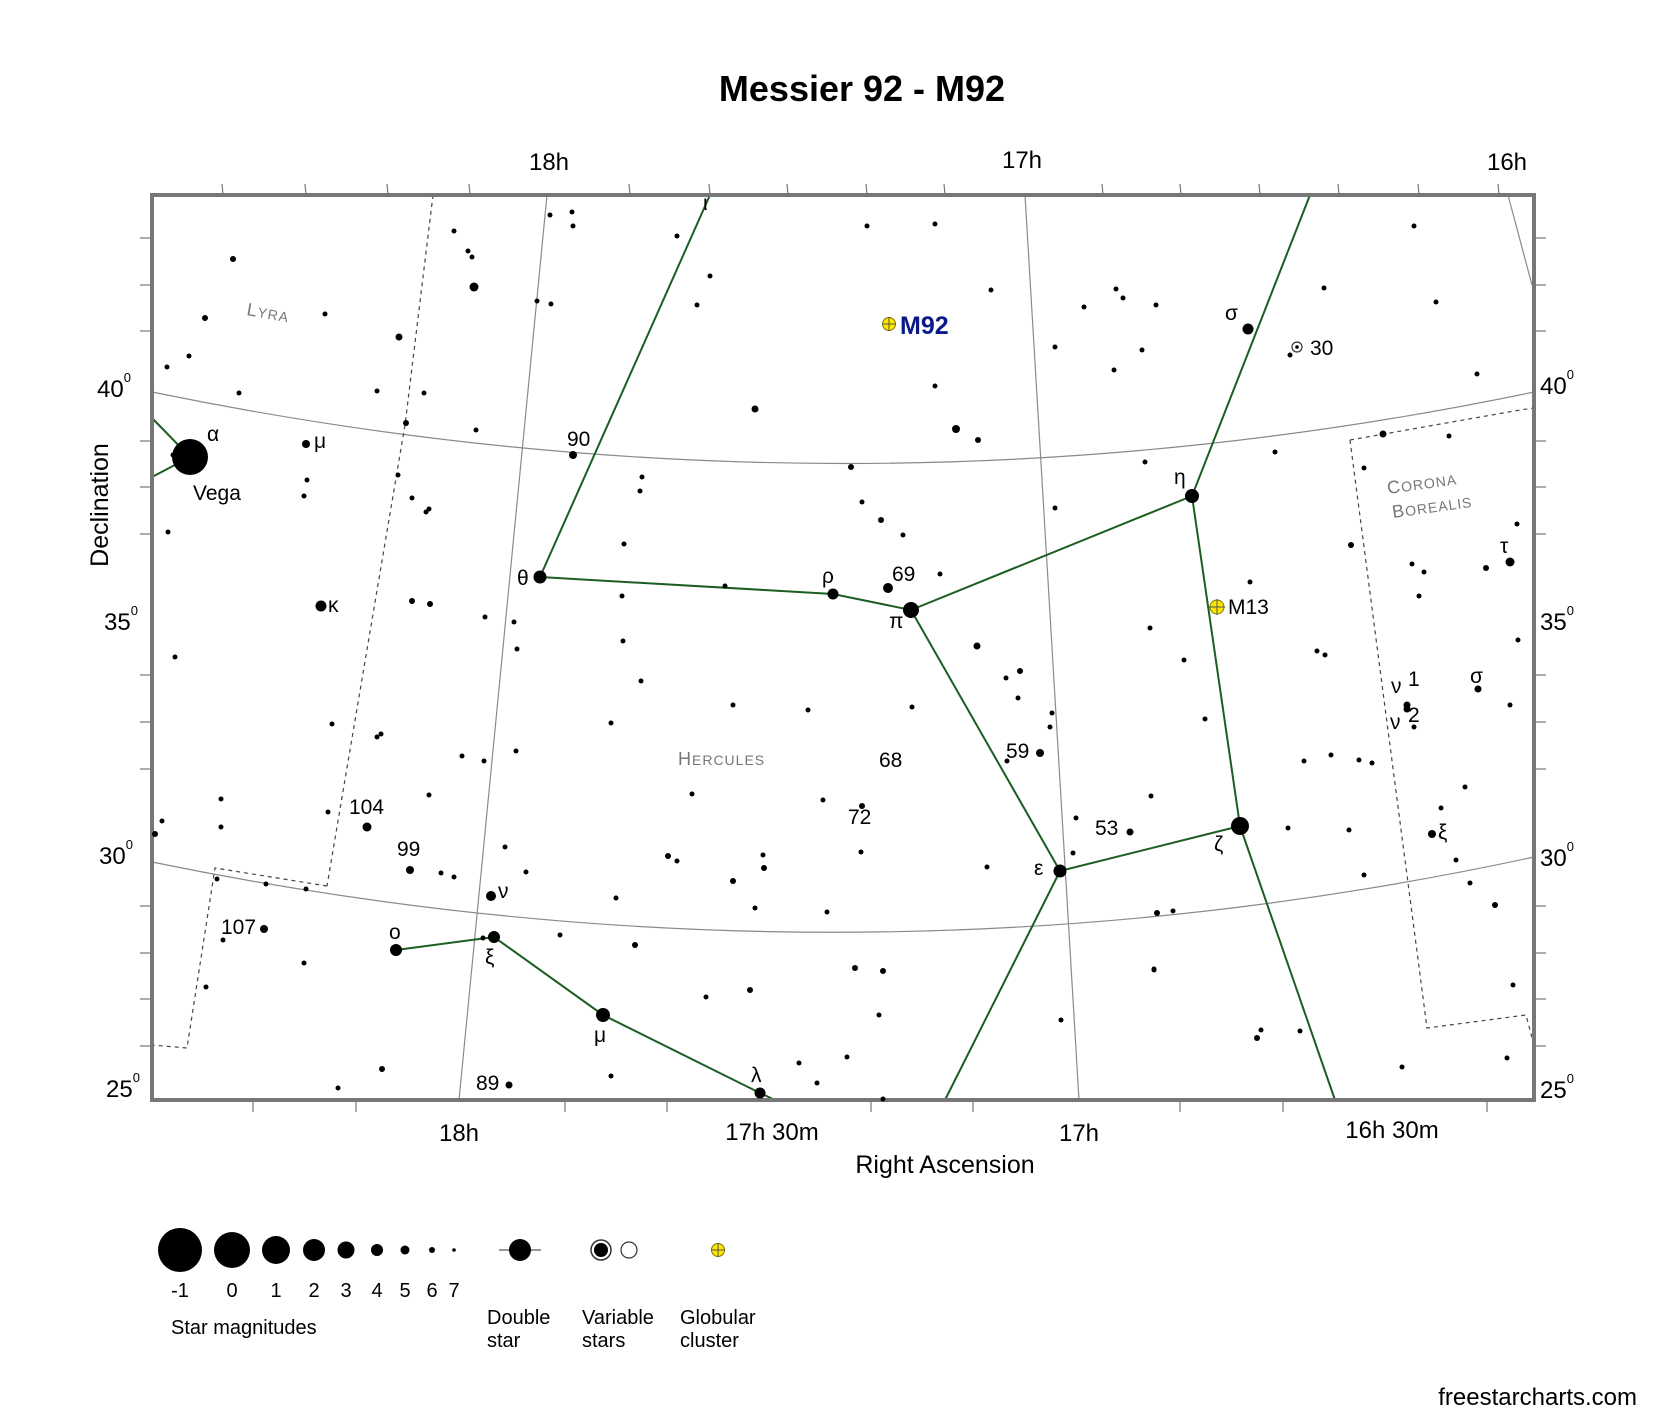 The image size is (1654, 1418). What do you see at coordinates (1476, 676) in the screenshot?
I see `star-label: σ` at bounding box center [1476, 676].